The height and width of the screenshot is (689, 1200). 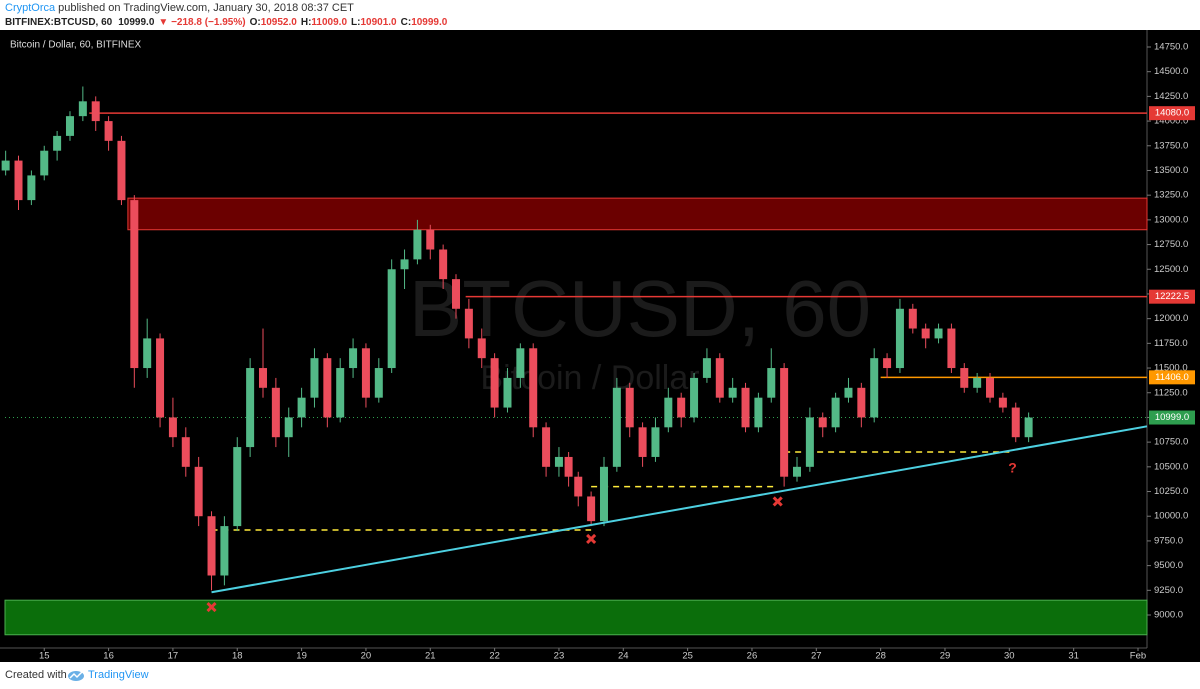 I want to click on x-tick-label: 17, so click(x=173, y=656).